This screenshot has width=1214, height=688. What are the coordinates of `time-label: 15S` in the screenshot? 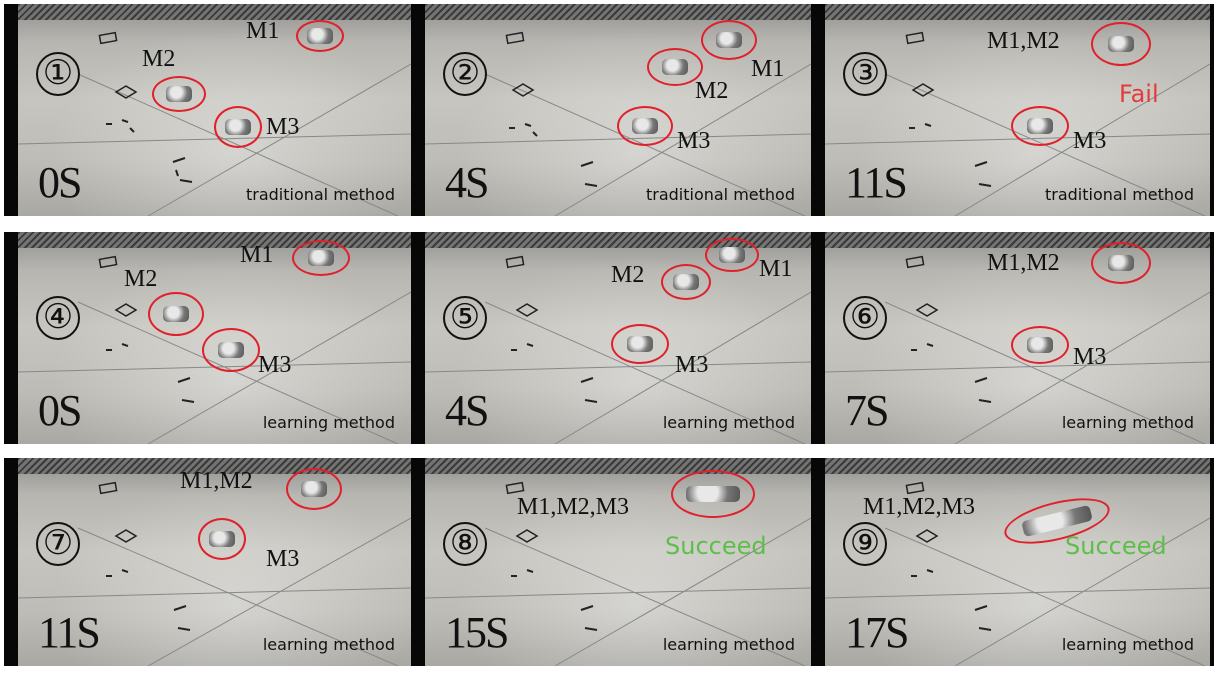 It's located at (477, 632).